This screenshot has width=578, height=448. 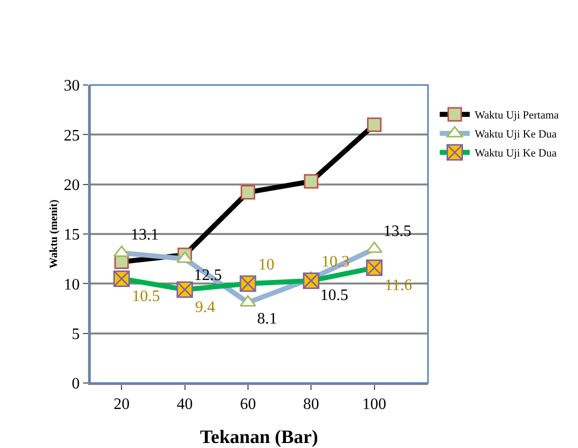 I want to click on data-label: 11.6, so click(x=398, y=285).